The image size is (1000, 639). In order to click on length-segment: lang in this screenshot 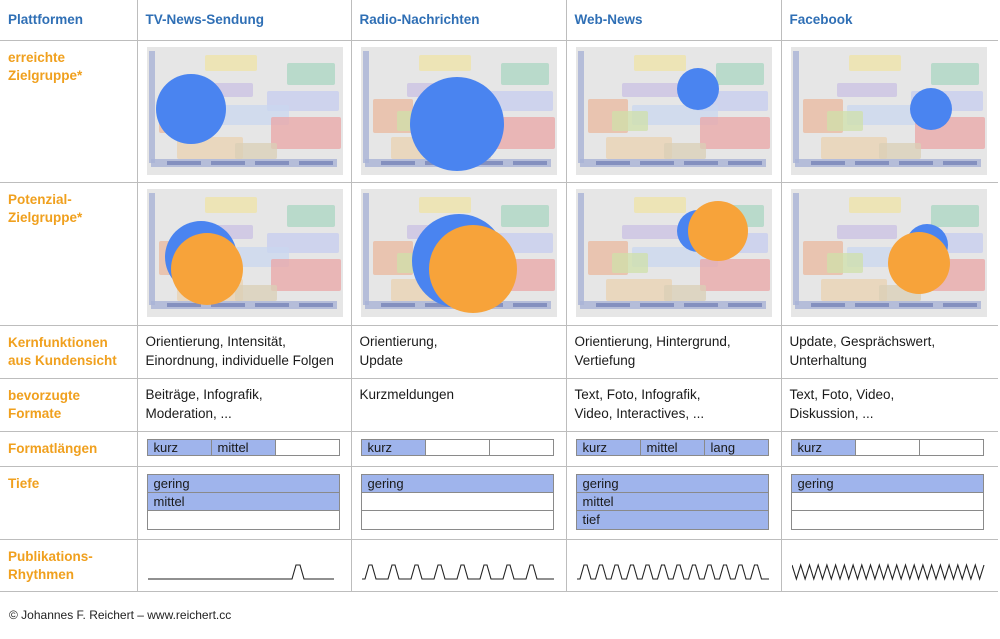, I will do `click(736, 447)`.